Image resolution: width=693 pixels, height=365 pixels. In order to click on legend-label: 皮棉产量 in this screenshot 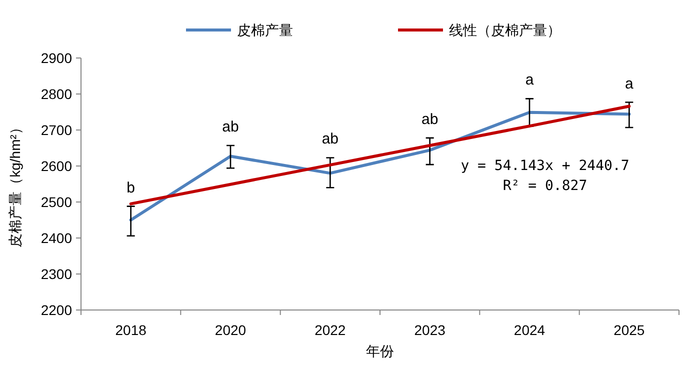, I will do `click(265, 30)`.